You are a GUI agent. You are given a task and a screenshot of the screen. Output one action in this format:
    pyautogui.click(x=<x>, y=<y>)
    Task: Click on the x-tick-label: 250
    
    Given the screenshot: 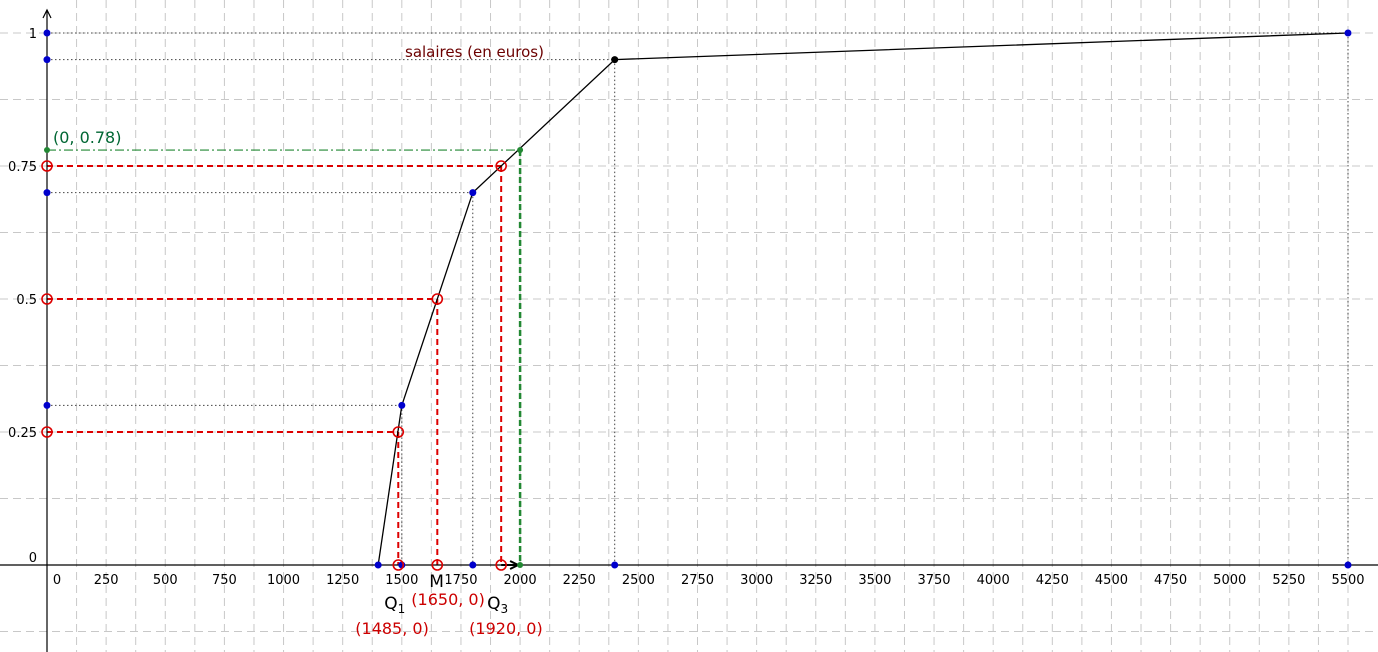 What is the action you would take?
    pyautogui.click(x=106, y=580)
    